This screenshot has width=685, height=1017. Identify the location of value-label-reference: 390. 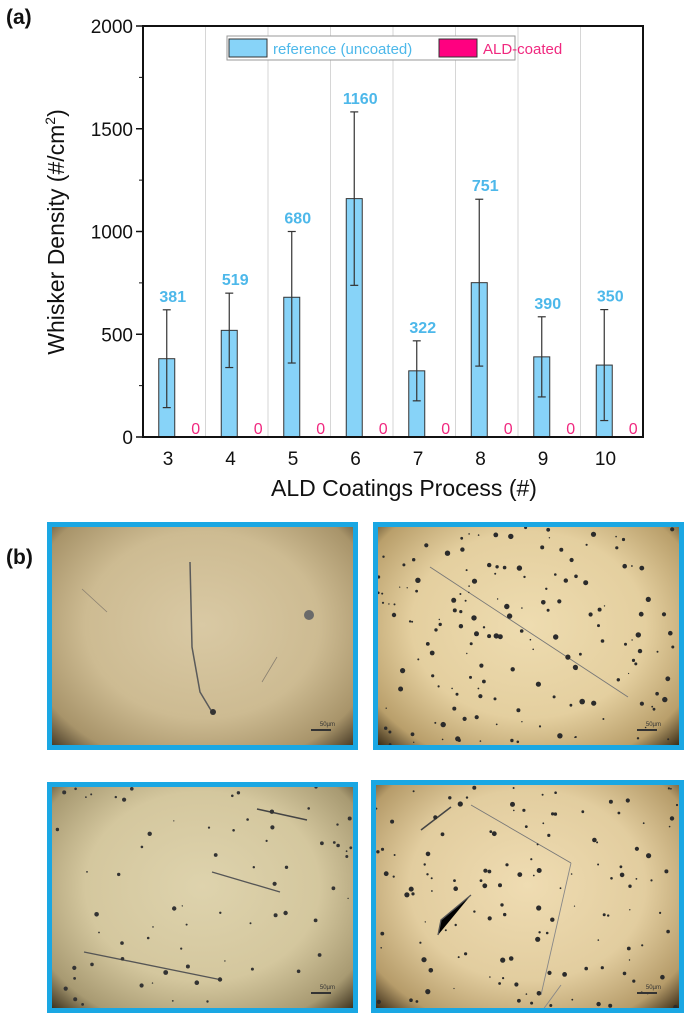
(547, 304).